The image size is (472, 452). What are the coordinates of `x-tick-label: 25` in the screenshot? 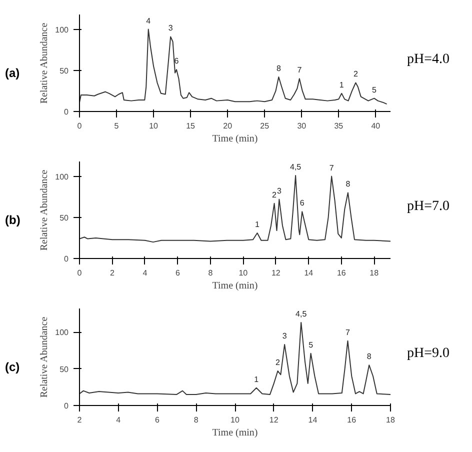 It's located at (265, 126).